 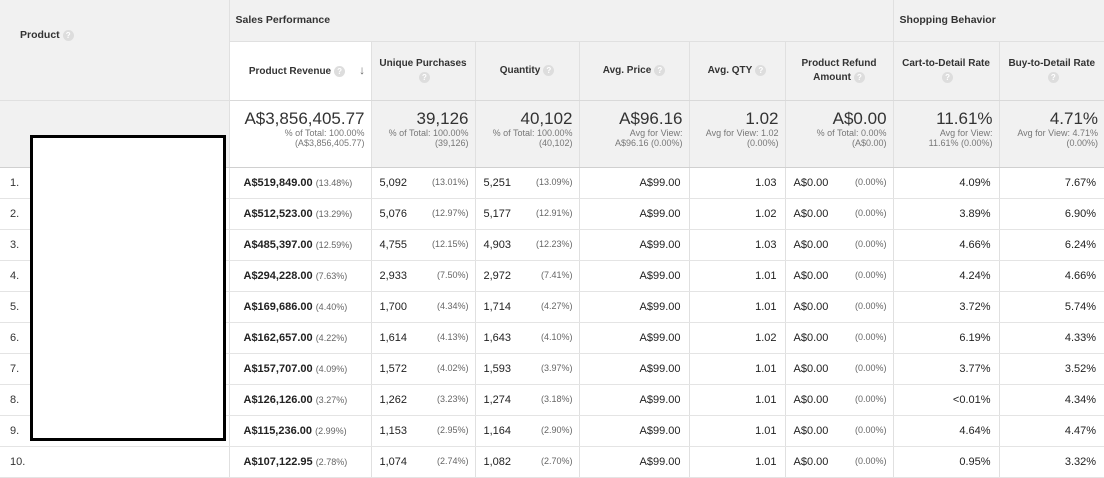 I want to click on cell-product-revenue: A$115,236.00 (2.99%), so click(x=299, y=431).